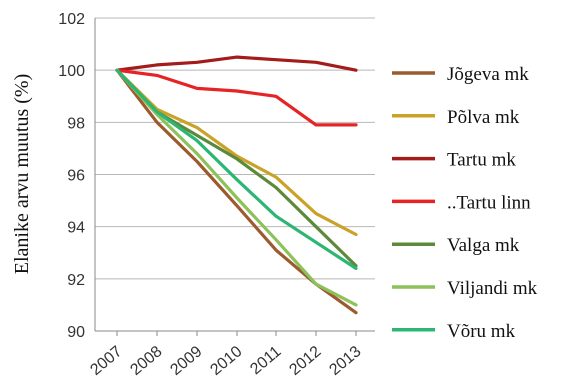 The width and height of the screenshot is (568, 392). What do you see at coordinates (489, 202) in the screenshot?
I see `legend-label: ..Tartu linn` at bounding box center [489, 202].